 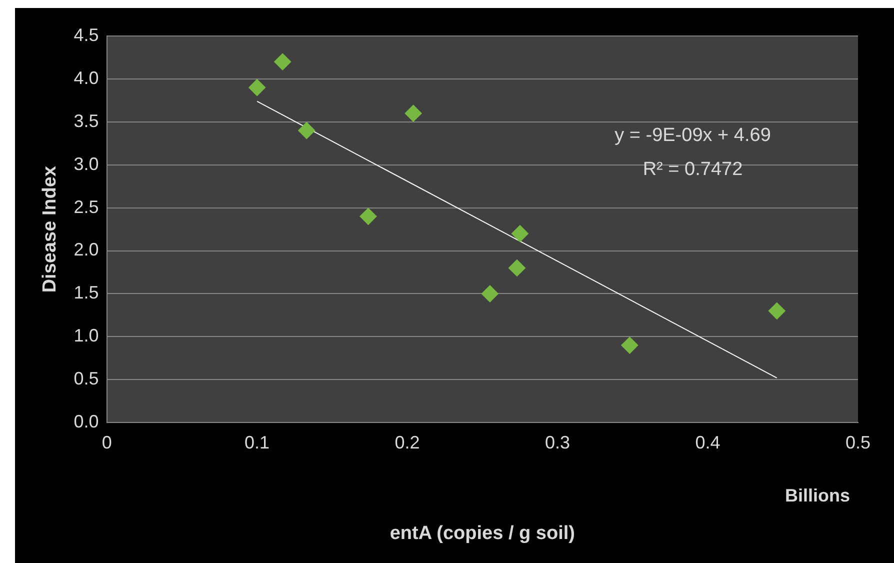 I want to click on x-tick-label: 0.3, so click(x=557, y=442).